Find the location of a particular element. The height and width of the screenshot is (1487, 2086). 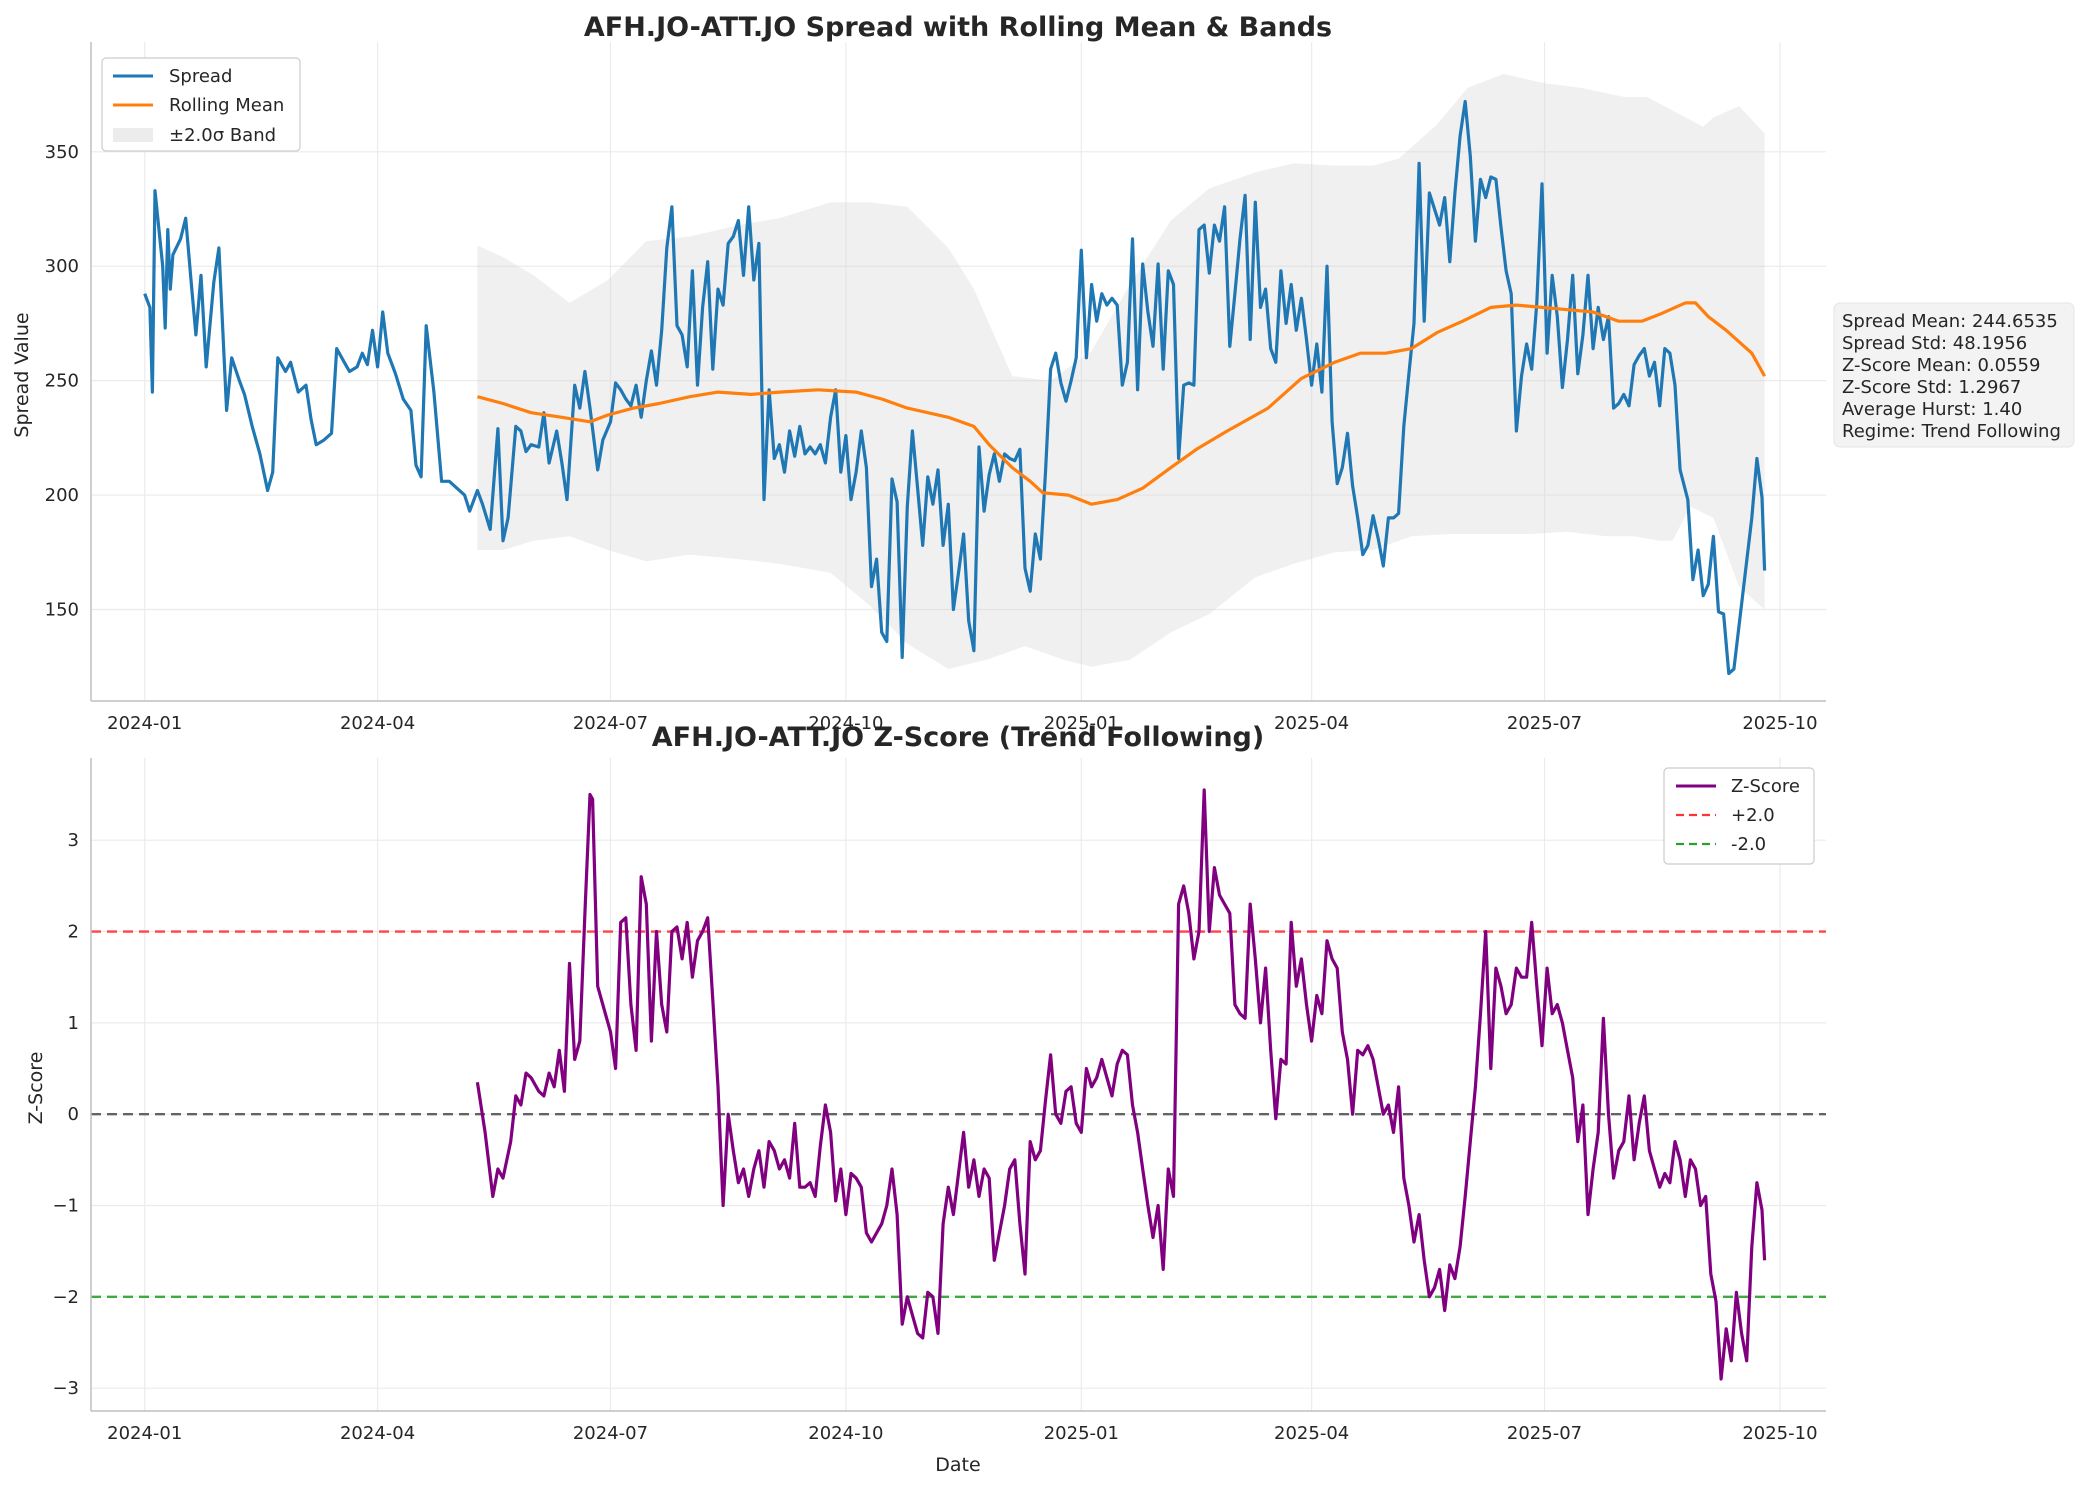

y-tick-label: −3 is located at coordinates (65, 1388).